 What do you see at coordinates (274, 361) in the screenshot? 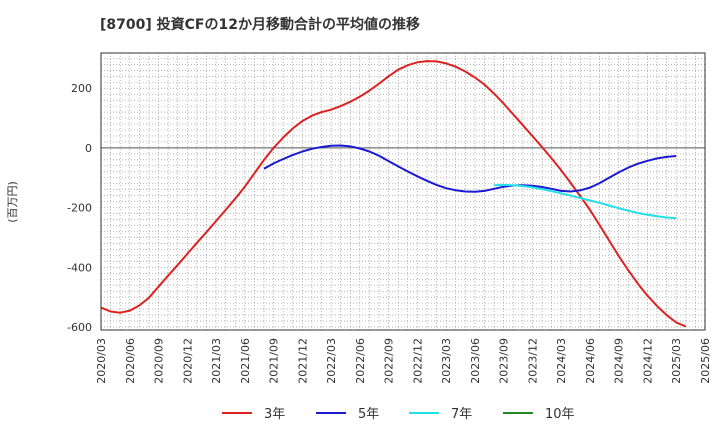
I see `x-tick-label: 2021/09` at bounding box center [274, 361].